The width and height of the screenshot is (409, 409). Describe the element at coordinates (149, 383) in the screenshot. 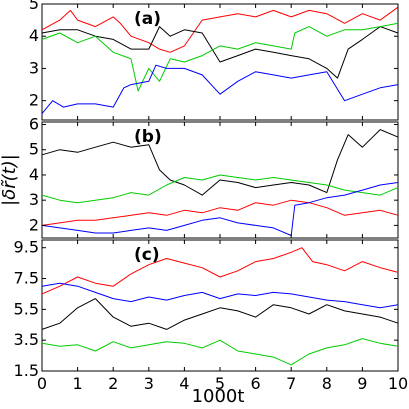

I see `x-tick-label: 3` at that location.